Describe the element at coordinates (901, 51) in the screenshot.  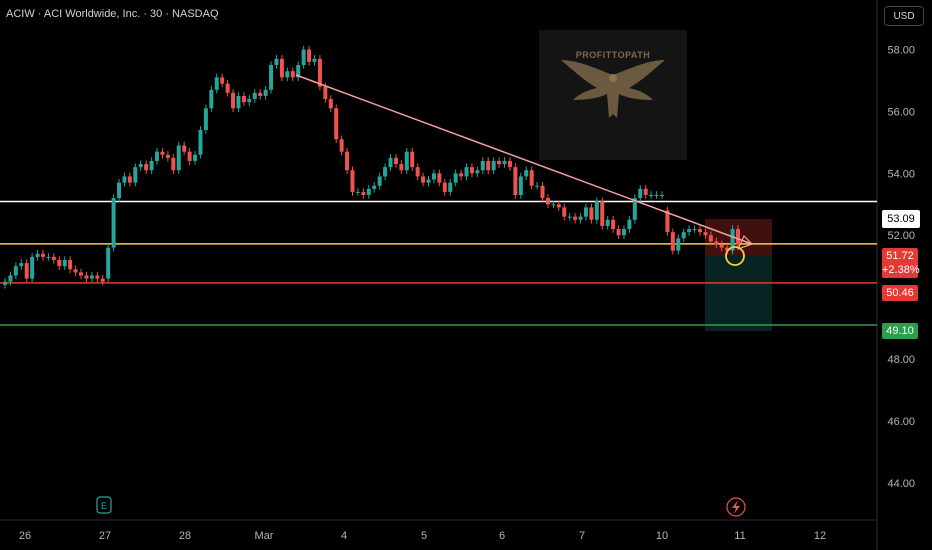
I see `y-tick-label: 58.00` at that location.